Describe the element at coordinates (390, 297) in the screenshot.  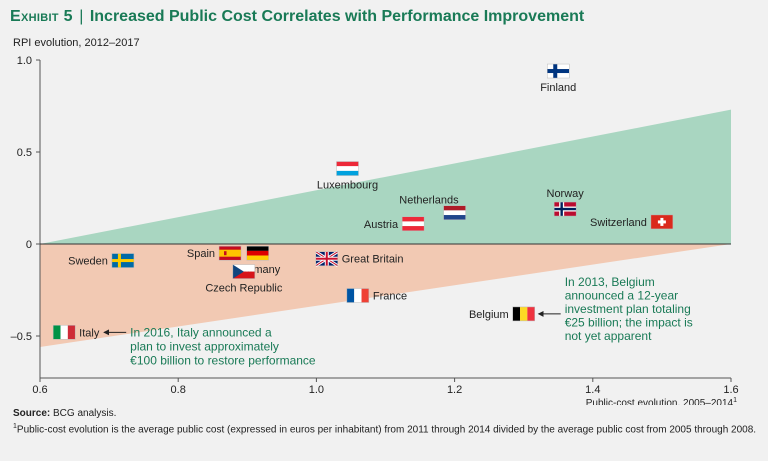
I see `label-france: France` at that location.